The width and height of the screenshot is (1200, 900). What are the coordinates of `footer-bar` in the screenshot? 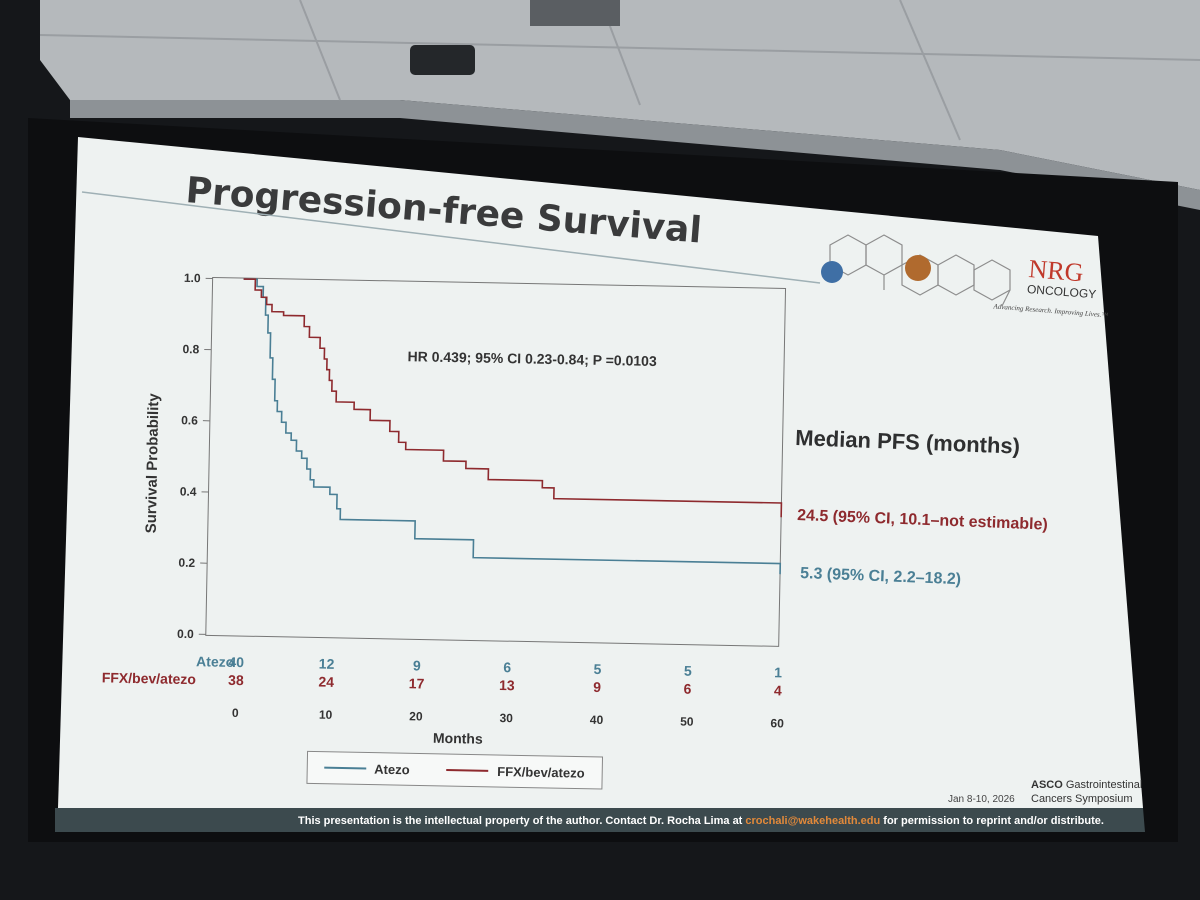 It's located at (600, 820).